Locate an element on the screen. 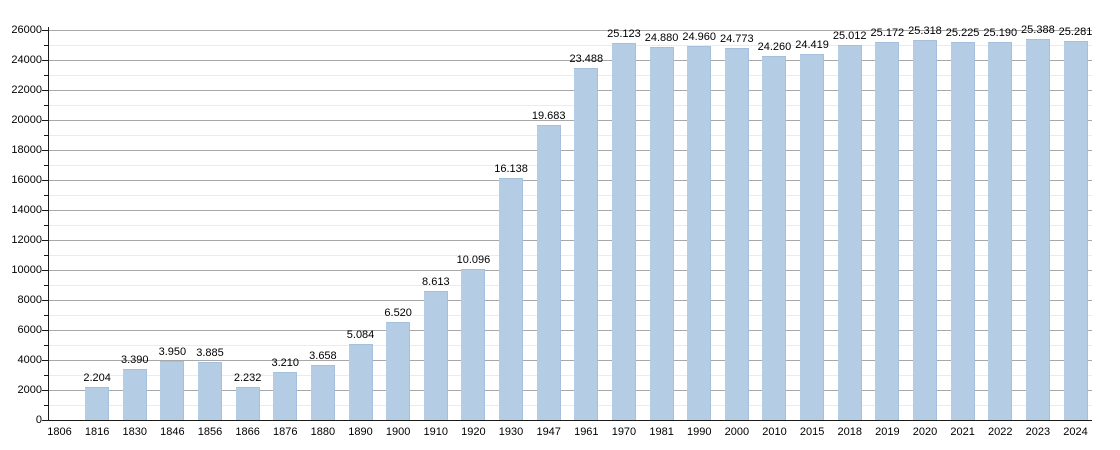 The width and height of the screenshot is (1120, 450). bar-value-label: 2.232 is located at coordinates (247, 378).